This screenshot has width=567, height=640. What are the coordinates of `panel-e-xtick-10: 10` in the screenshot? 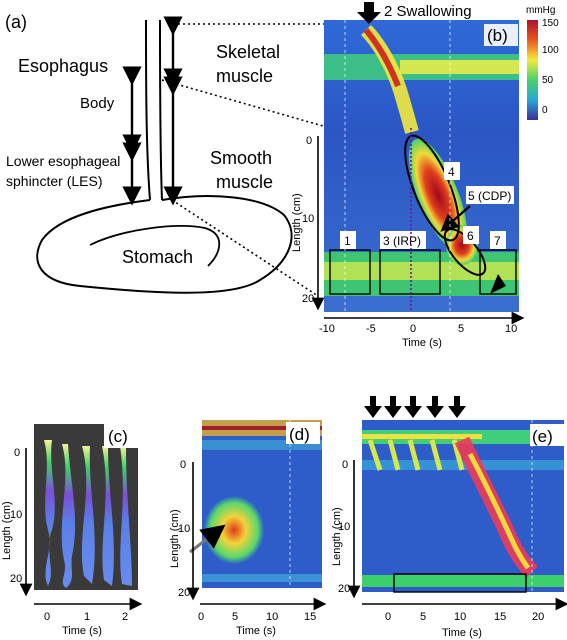 It's located at (460, 617).